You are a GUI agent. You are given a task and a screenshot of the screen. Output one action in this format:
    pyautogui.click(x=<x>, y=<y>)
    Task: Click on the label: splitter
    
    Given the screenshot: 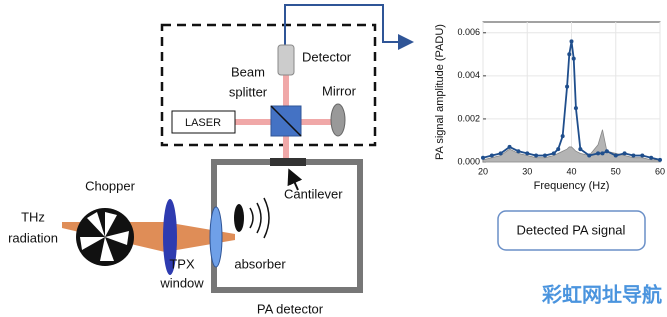 What is the action you would take?
    pyautogui.click(x=248, y=91)
    